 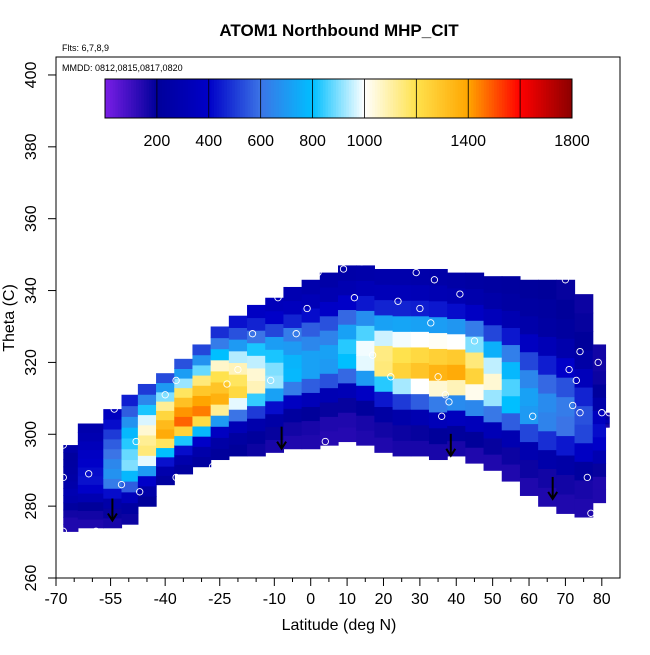 I want to click on colorbar-tick-label: 1000, so click(x=365, y=141).